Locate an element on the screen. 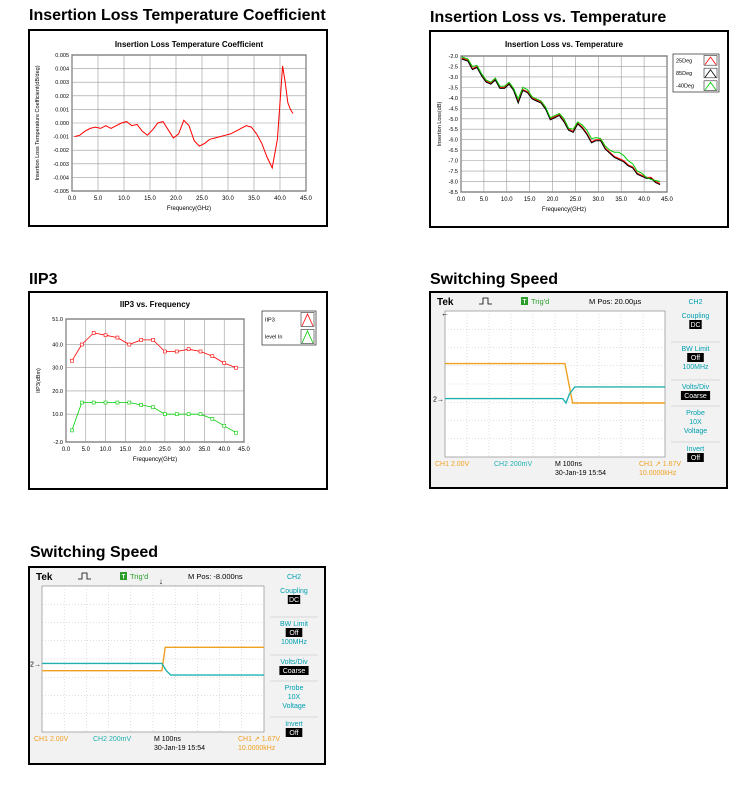 Image resolution: width=749 pixels, height=789 pixels. plot-area is located at coordinates (155, 380).